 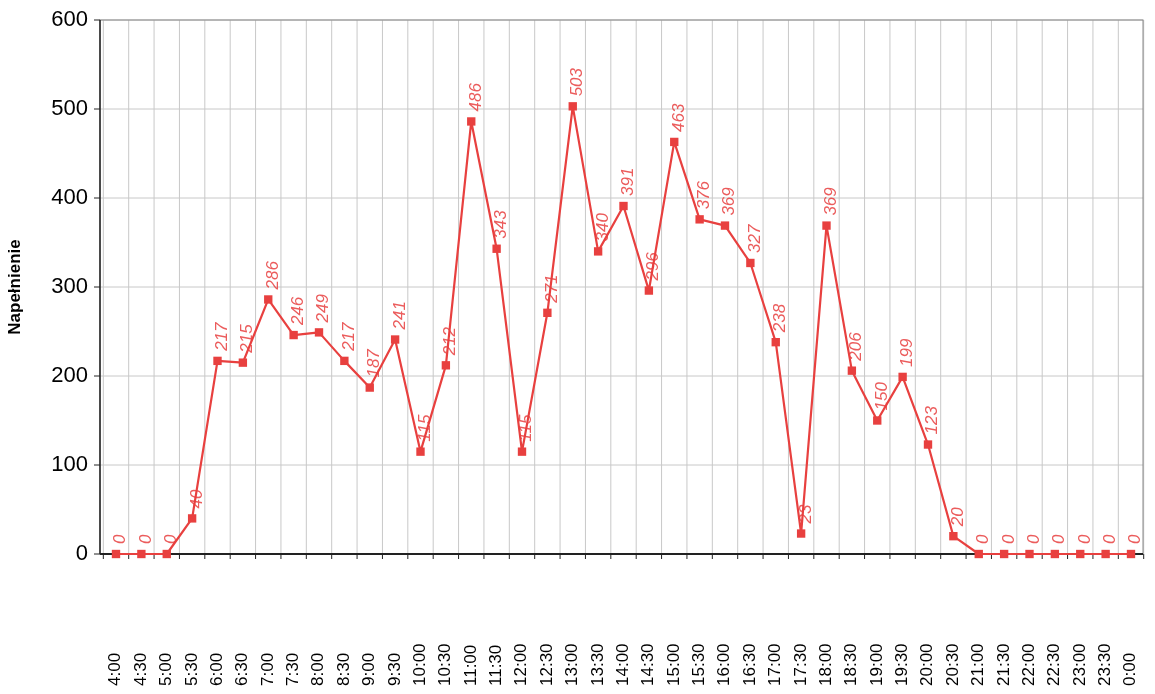 I want to click on x-tick-label: 0:00, so click(x=1130, y=669).